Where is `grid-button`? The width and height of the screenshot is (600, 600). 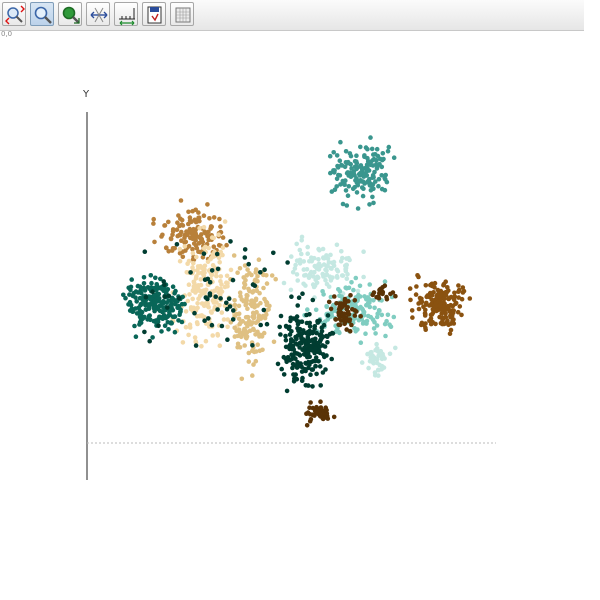 grid-button is located at coordinates (182, 14).